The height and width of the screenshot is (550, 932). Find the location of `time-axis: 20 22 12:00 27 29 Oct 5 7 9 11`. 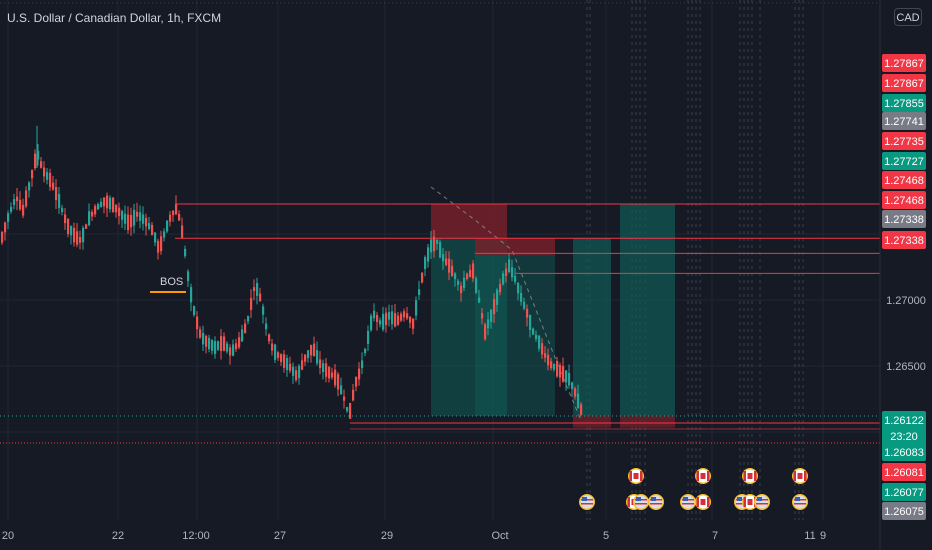

time-axis: 20 22 12:00 27 29 Oct 5 7 9 11 is located at coordinates (440, 535).